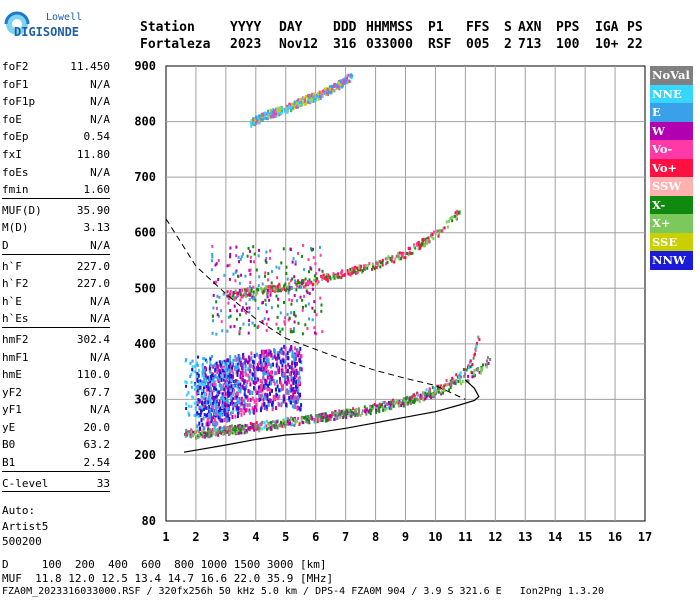  What do you see at coordinates (25, 526) in the screenshot?
I see `auto-line: Artist5` at bounding box center [25, 526].